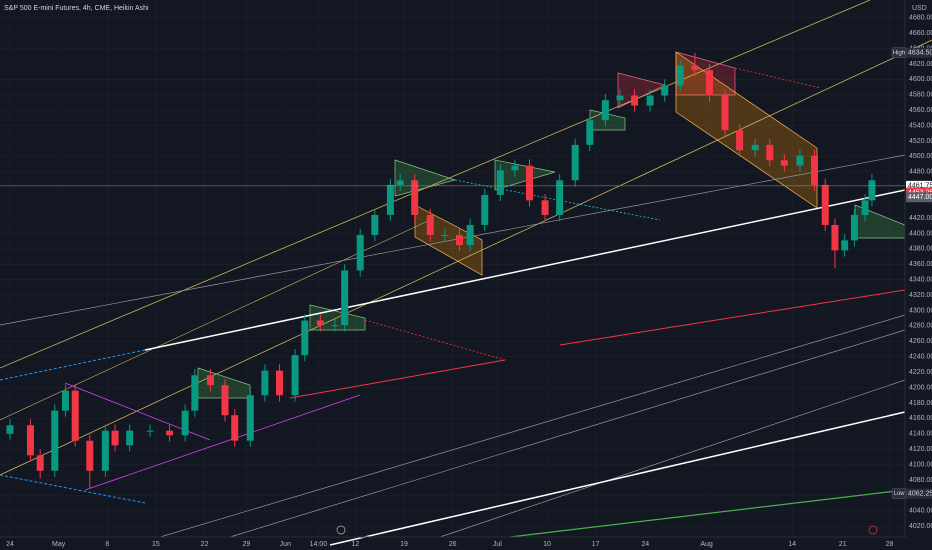 This screenshot has height=550, width=932. Describe the element at coordinates (920, 233) in the screenshot. I see `y-tick-label: 4400.00` at that location.